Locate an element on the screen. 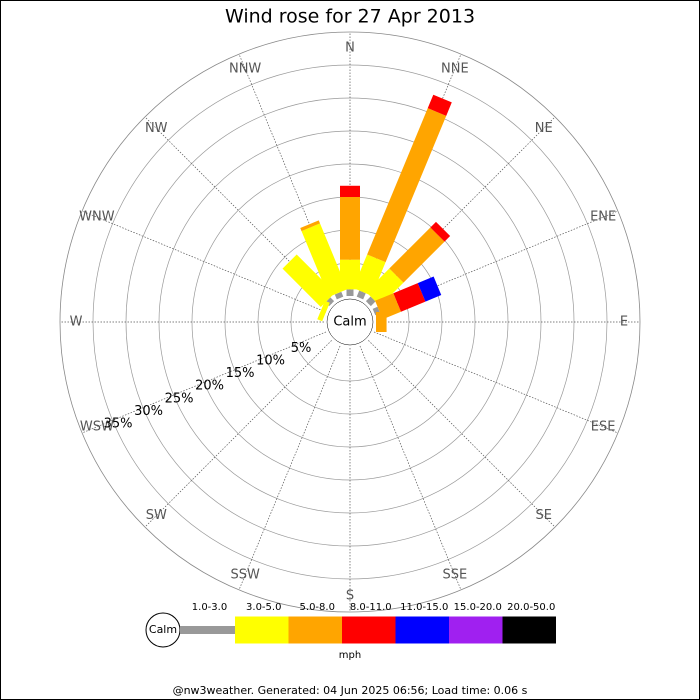 Image resolution: width=700 pixels, height=700 pixels. calm-circle is located at coordinates (350, 322).